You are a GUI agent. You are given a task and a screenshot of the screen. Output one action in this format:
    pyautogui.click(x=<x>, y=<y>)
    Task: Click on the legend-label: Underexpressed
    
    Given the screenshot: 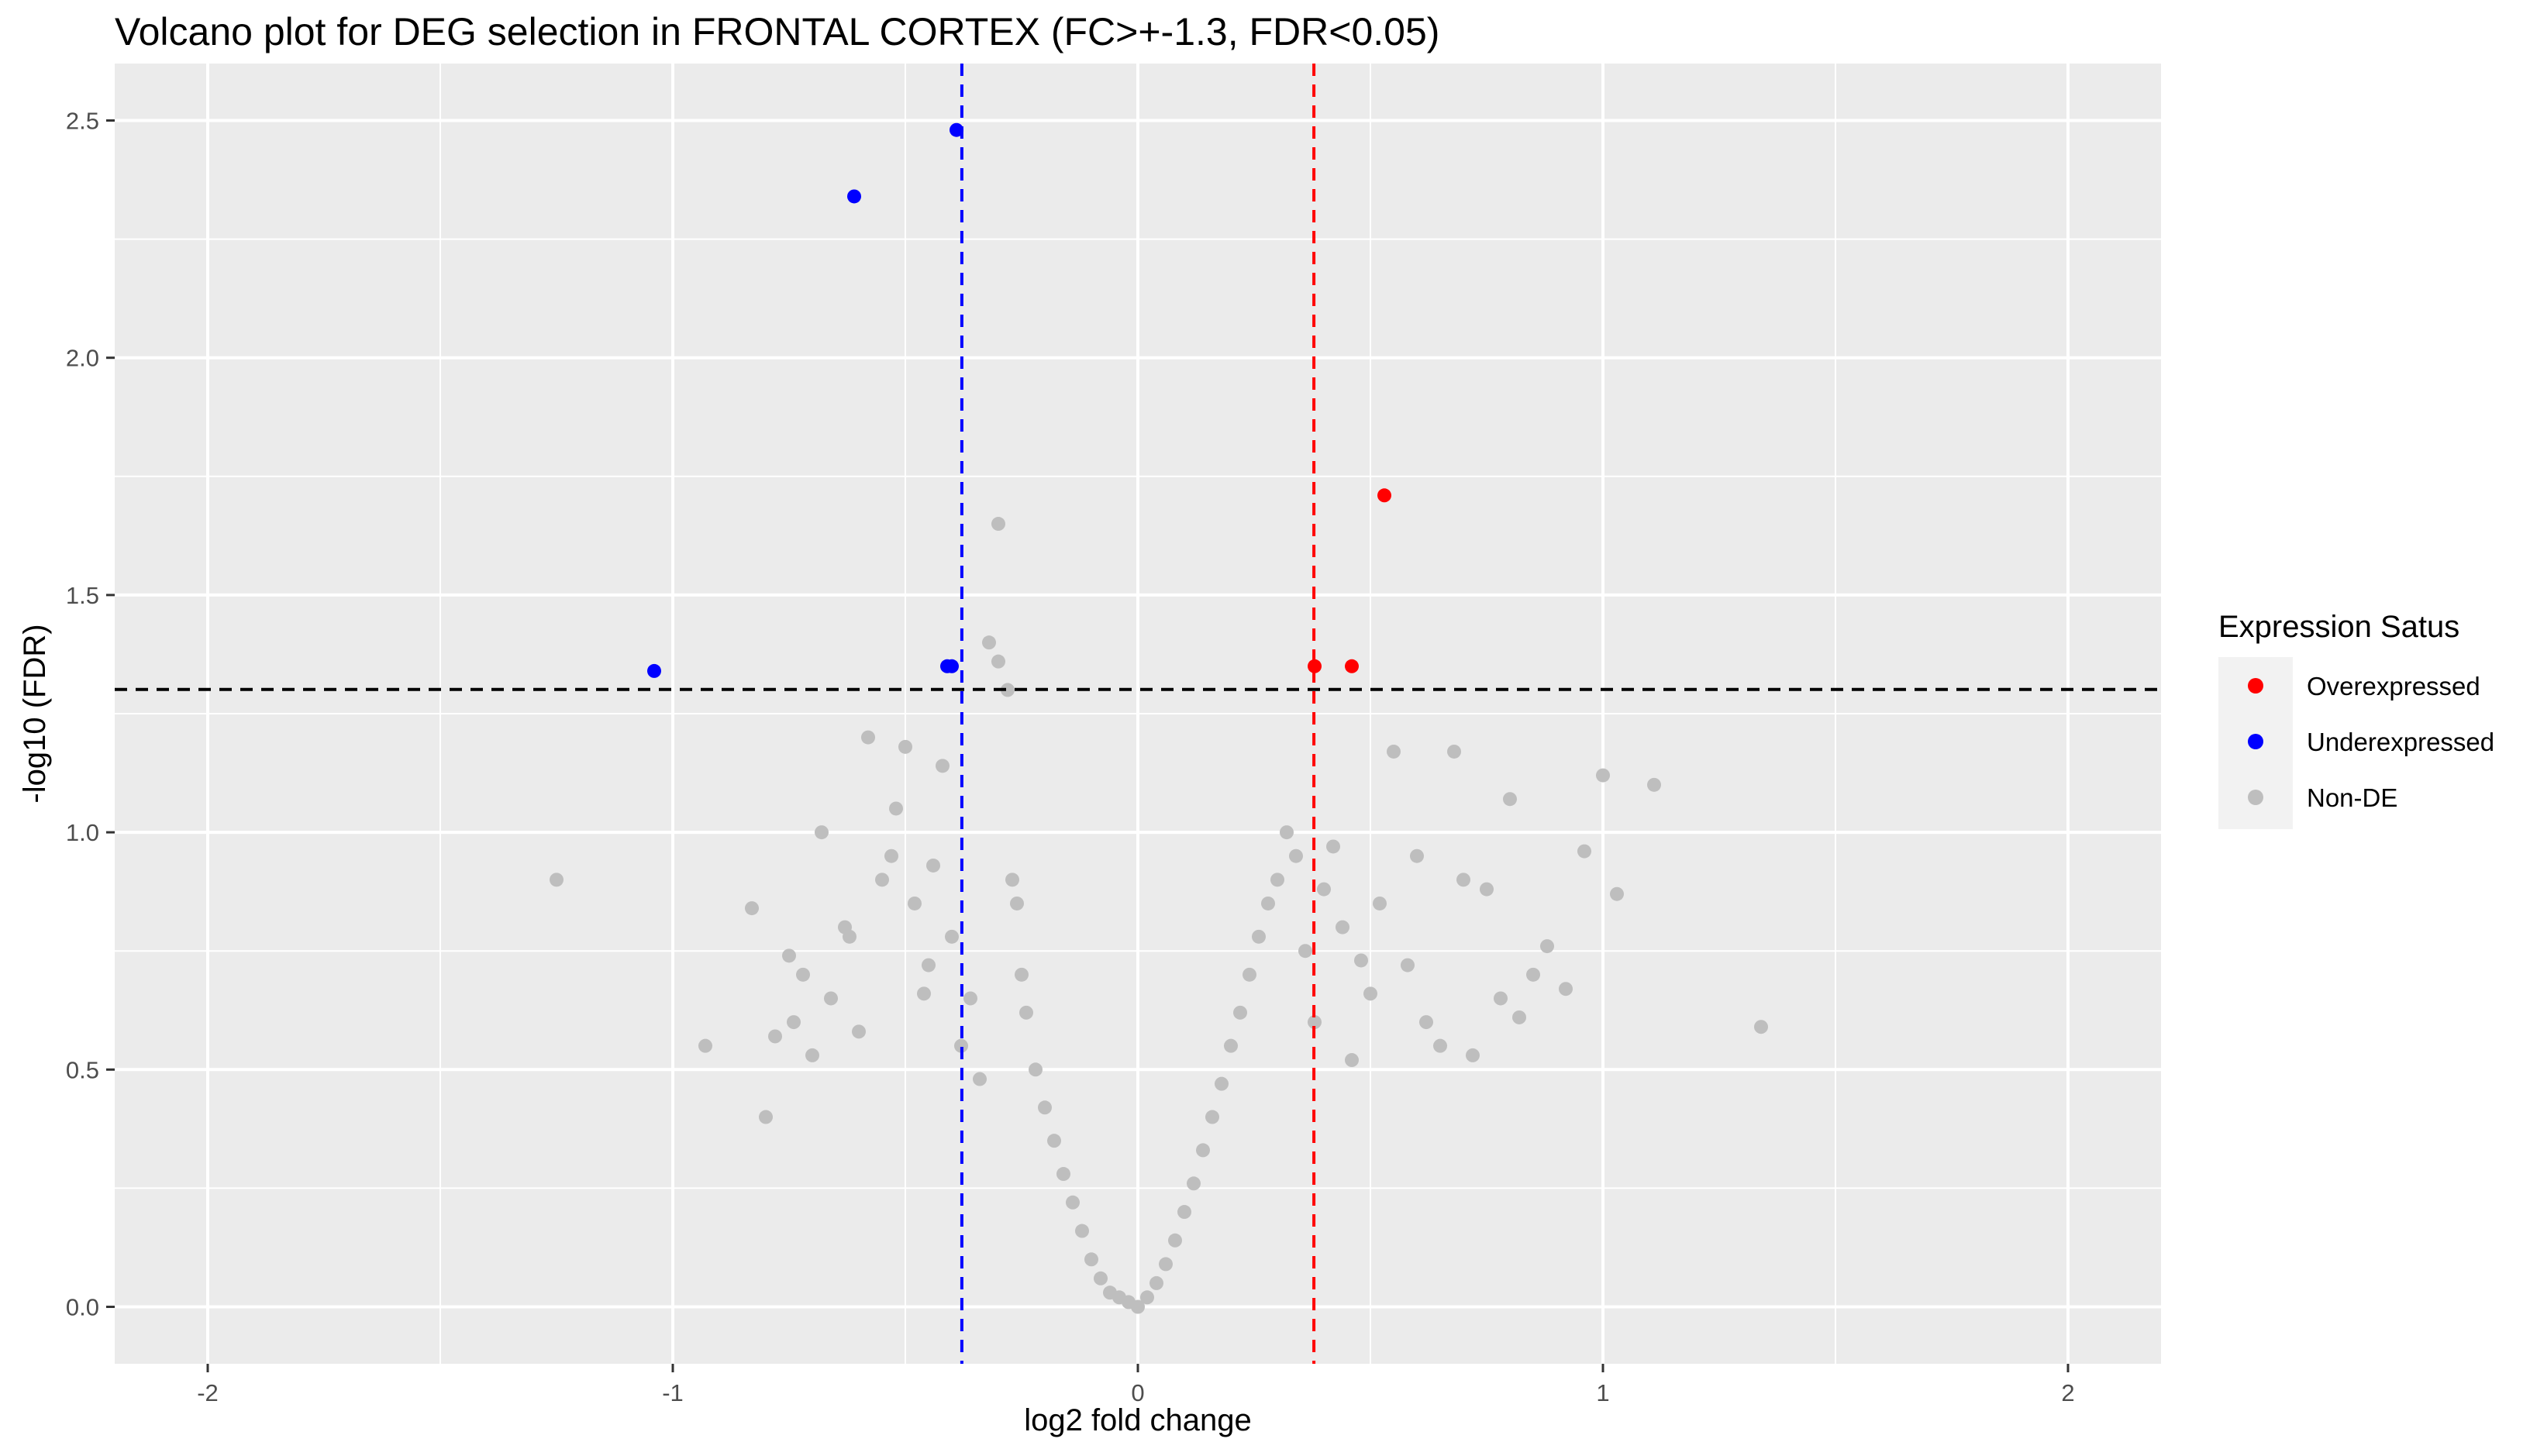 What is the action you would take?
    pyautogui.click(x=2400, y=742)
    